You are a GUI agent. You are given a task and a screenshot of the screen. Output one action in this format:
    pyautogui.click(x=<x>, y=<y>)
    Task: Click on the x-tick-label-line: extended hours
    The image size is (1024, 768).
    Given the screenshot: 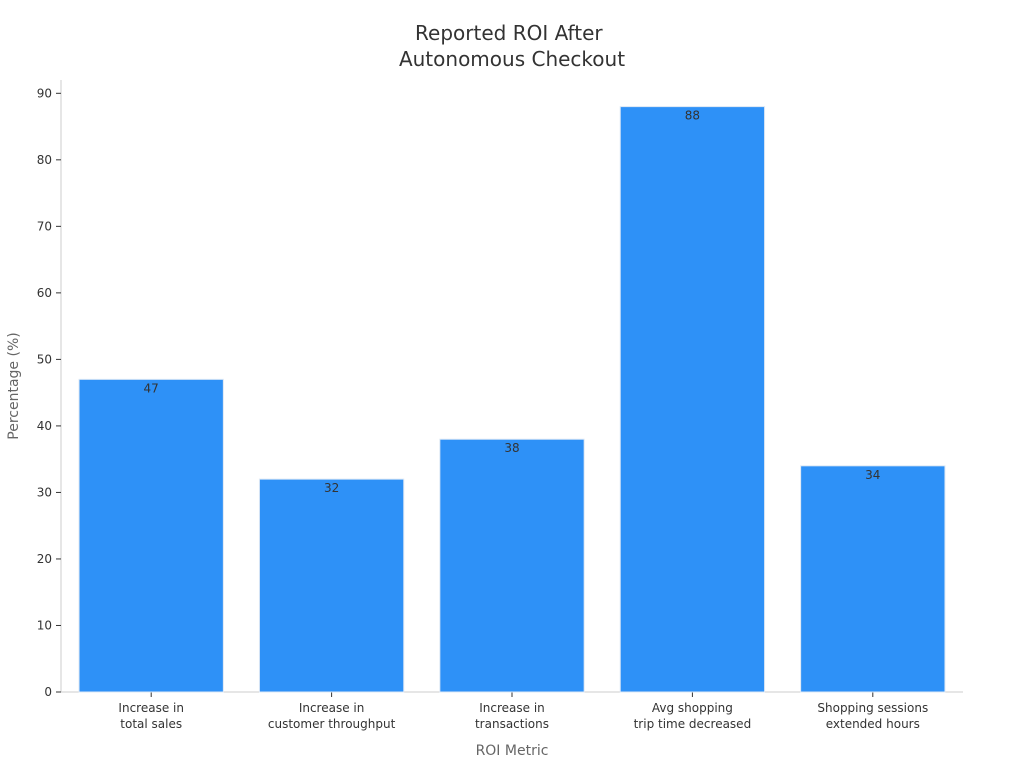 What is the action you would take?
    pyautogui.click(x=873, y=724)
    